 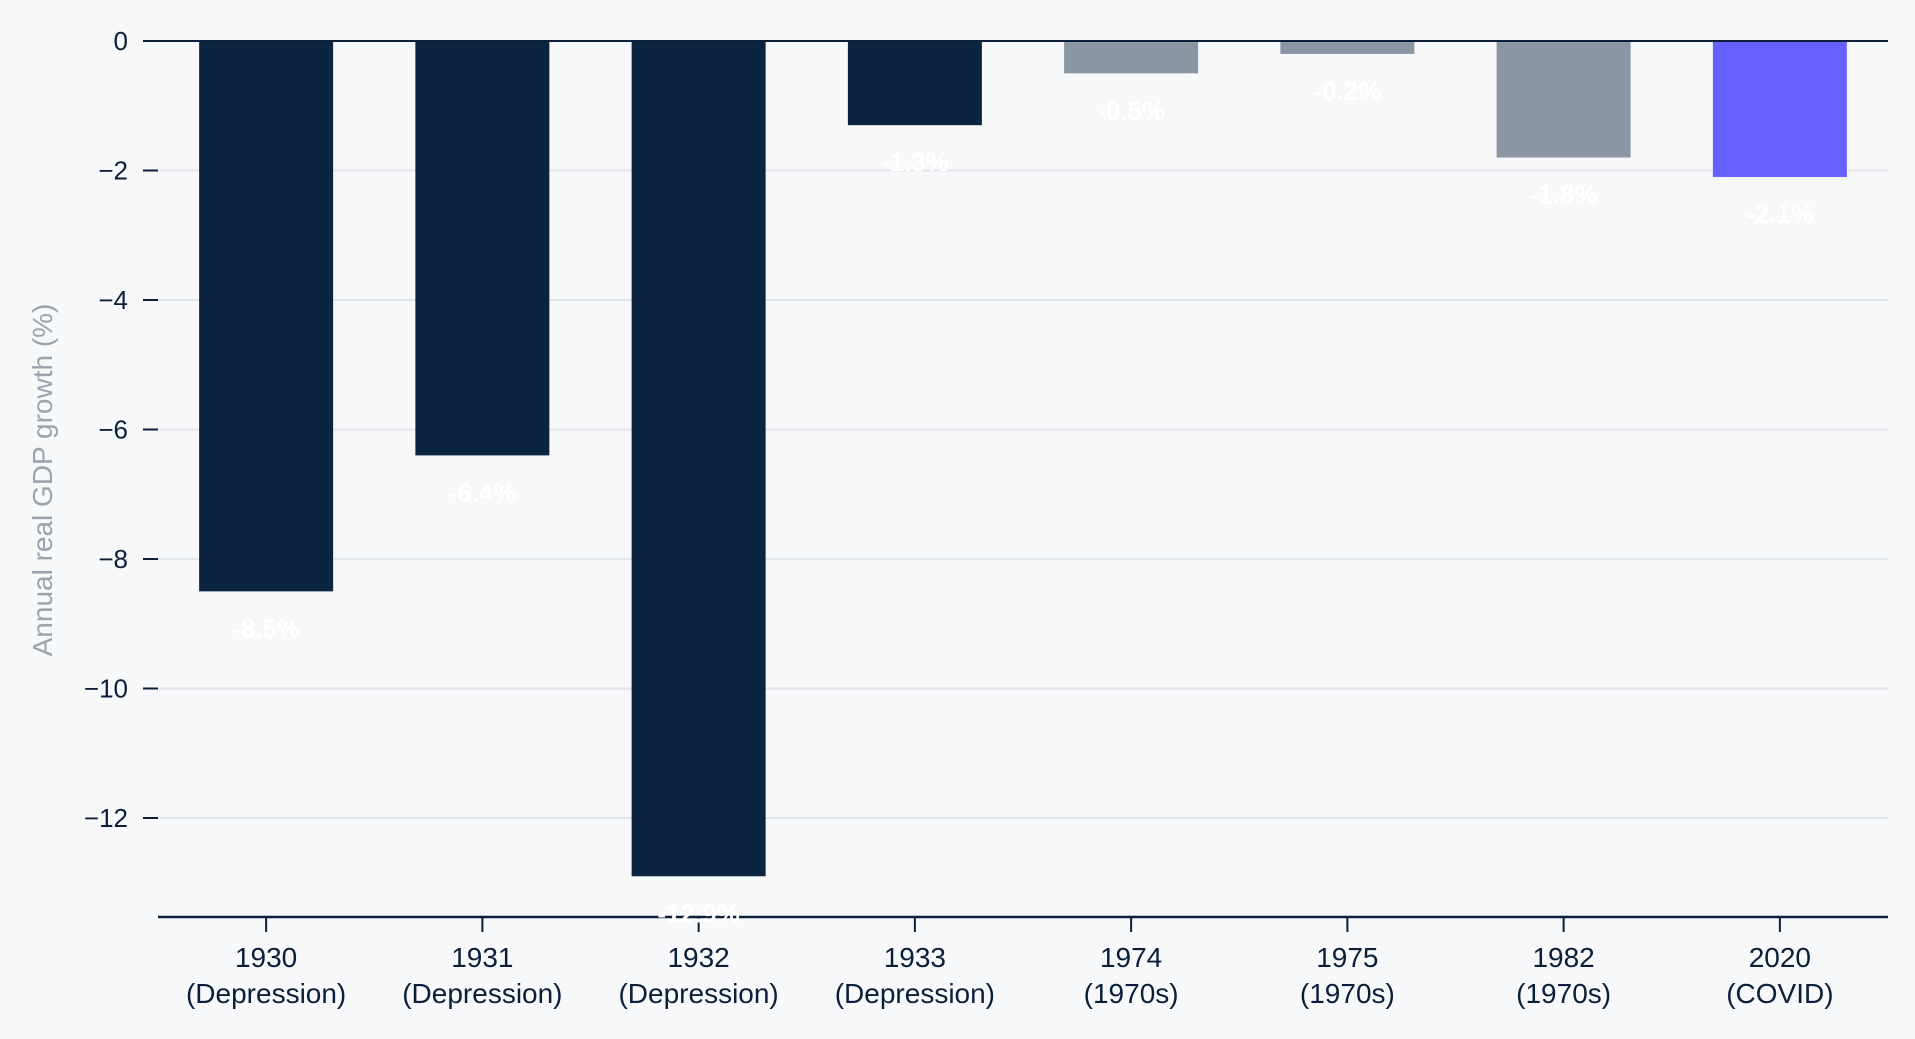 What do you see at coordinates (1347, 957) in the screenshot?
I see `x-tick-label: 1975` at bounding box center [1347, 957].